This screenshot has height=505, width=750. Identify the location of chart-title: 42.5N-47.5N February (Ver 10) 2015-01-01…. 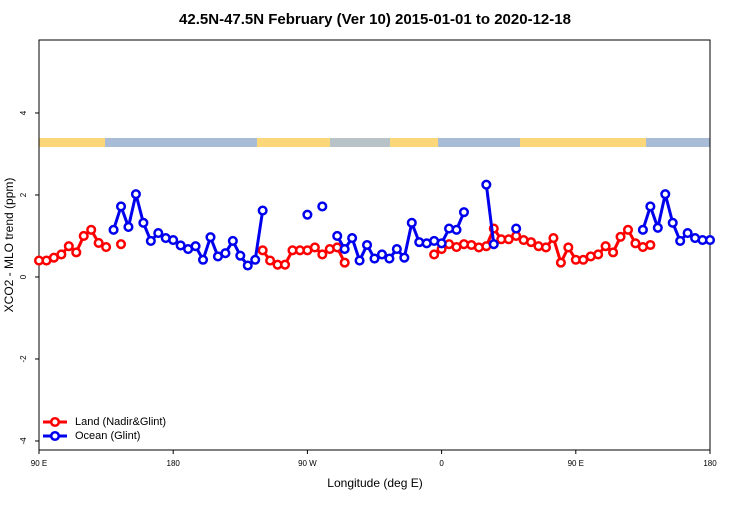
(375, 19).